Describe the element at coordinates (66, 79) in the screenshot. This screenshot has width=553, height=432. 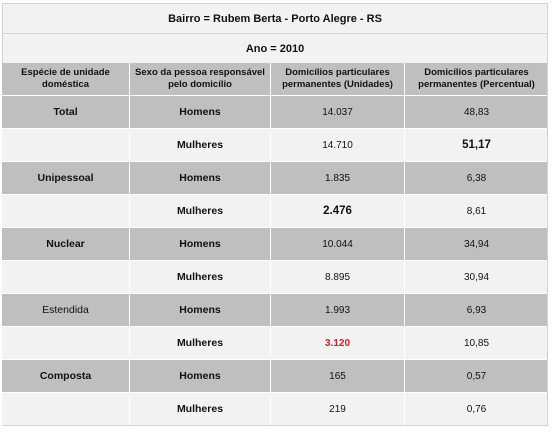
I see `header-especie: Espécie de unidade doméstica` at that location.